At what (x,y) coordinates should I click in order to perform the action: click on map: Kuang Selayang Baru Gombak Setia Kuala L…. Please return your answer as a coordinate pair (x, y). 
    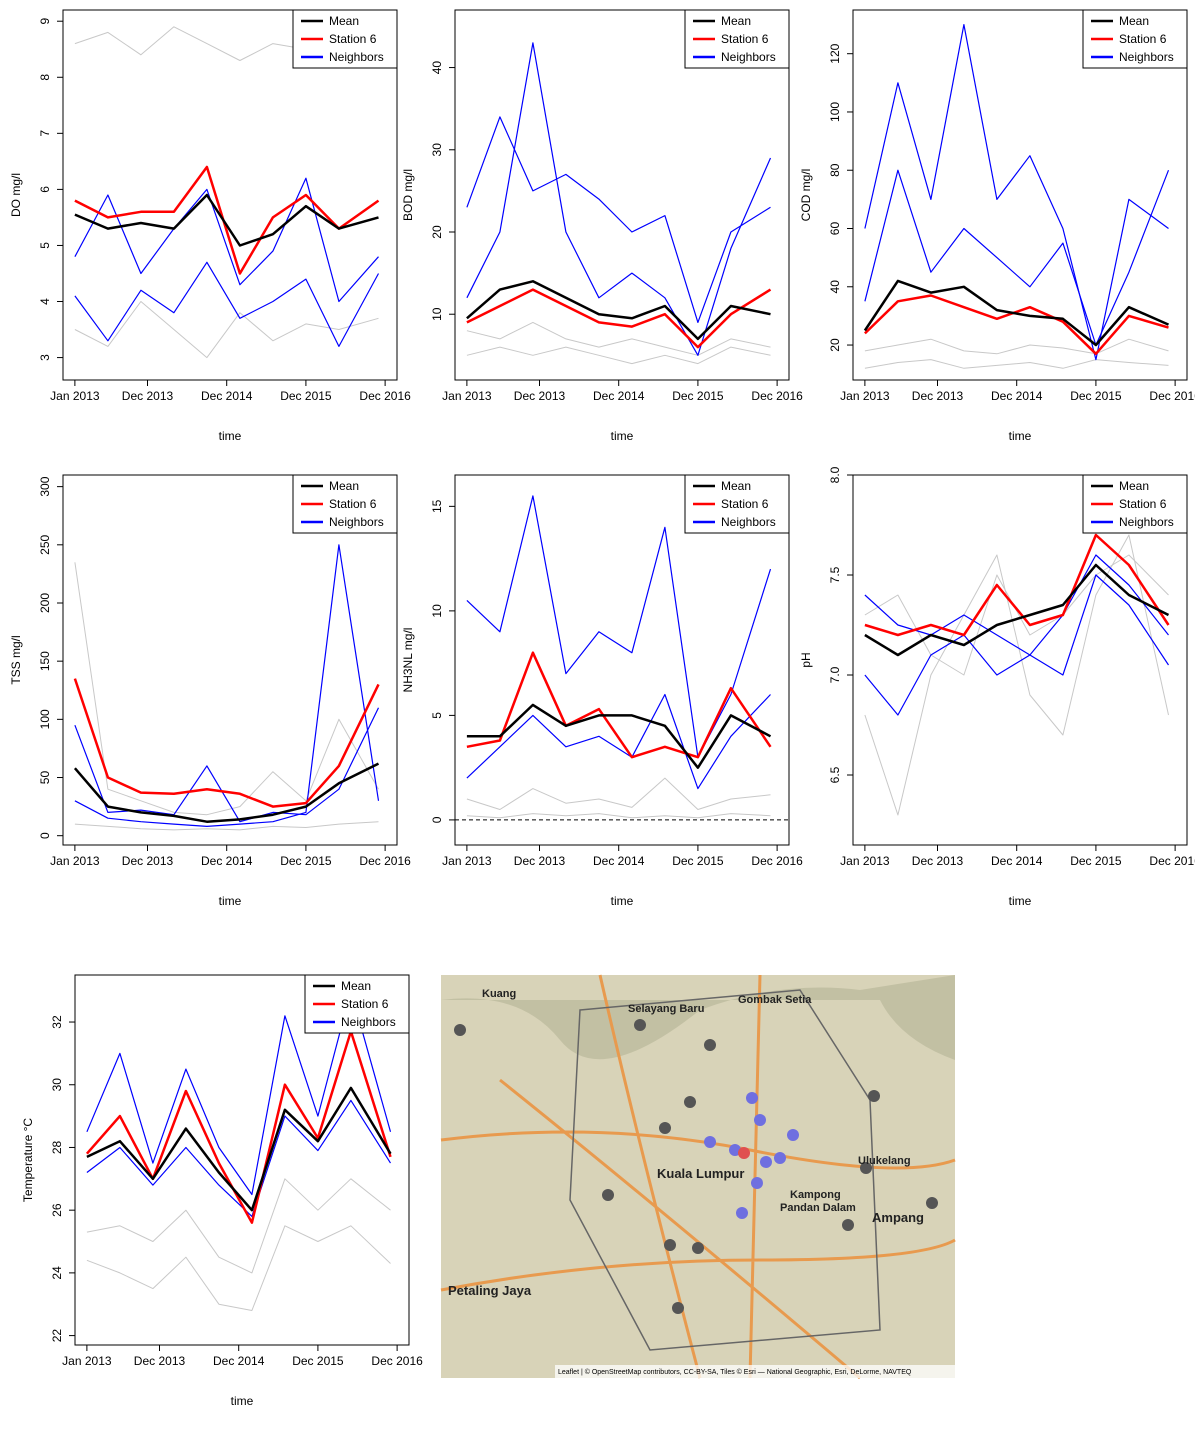
    Looking at the image, I should click on (698, 1177).